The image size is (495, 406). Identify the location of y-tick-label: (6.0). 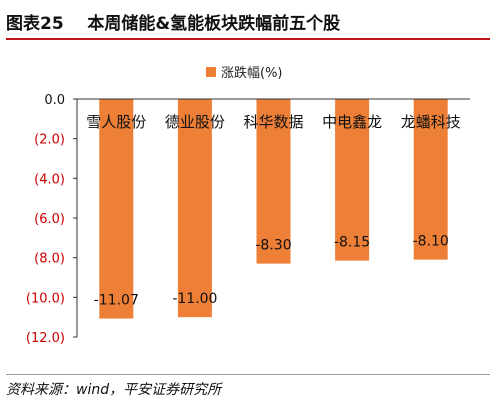
(49, 219).